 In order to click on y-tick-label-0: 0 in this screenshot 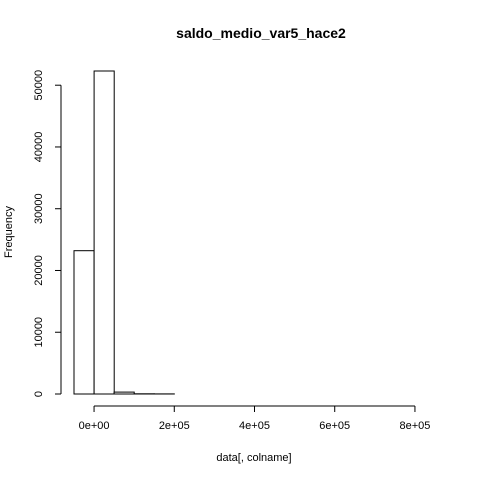, I will do `click(39, 394)`.